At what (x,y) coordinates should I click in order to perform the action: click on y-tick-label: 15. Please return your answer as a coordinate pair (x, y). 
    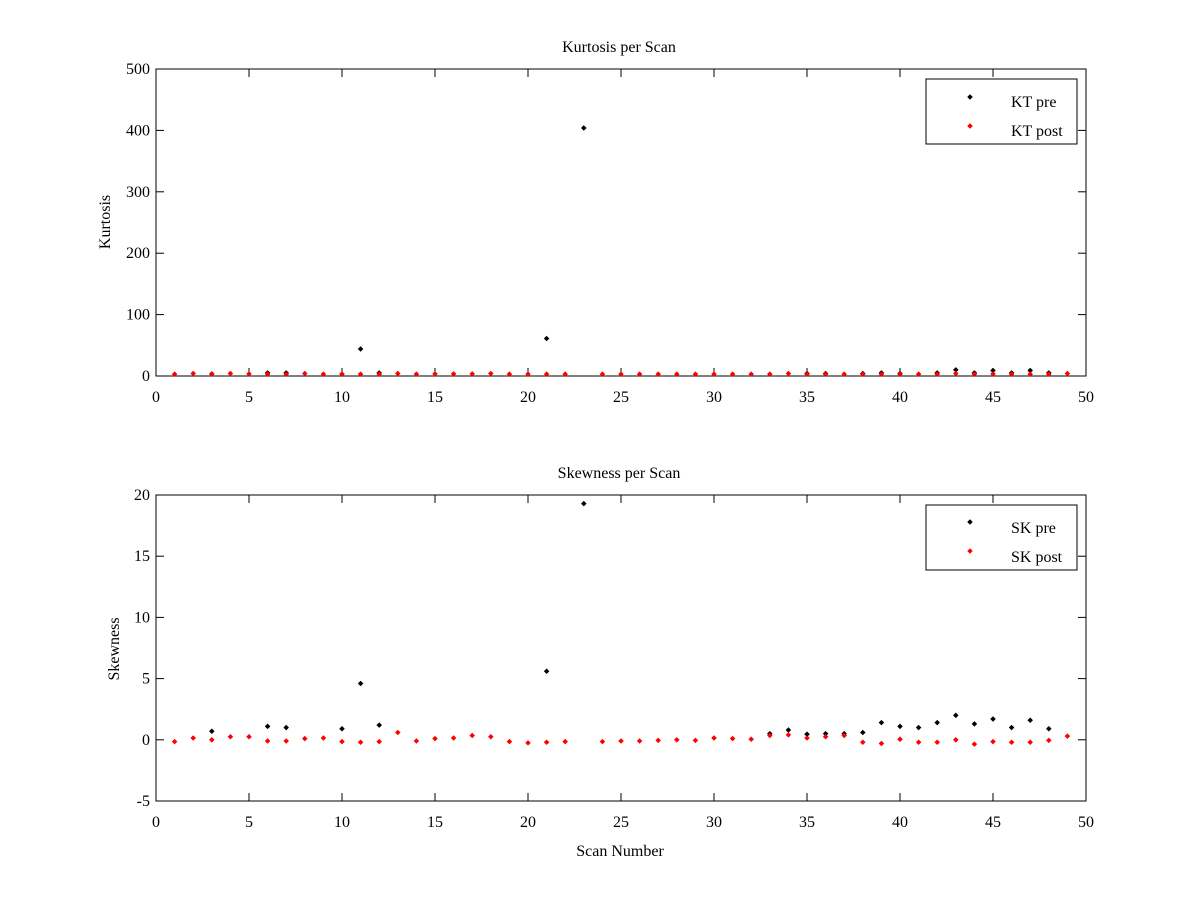
    Looking at the image, I should click on (142, 556).